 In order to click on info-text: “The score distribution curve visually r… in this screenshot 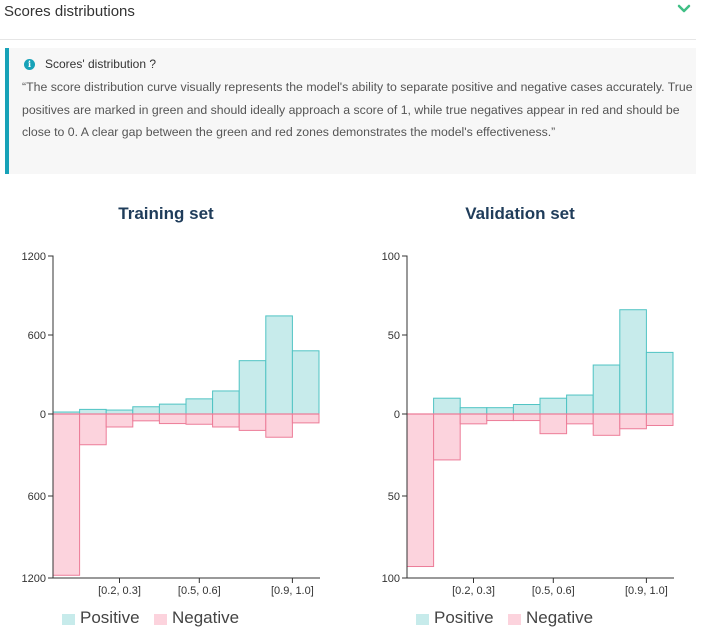, I will do `click(357, 109)`.